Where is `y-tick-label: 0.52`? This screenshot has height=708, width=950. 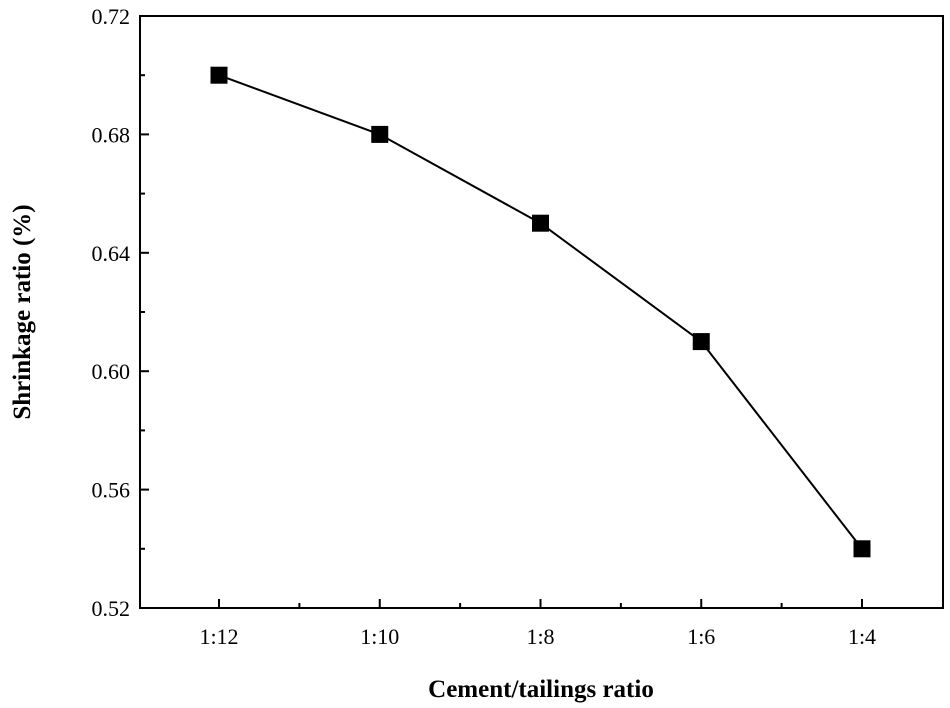
y-tick-label: 0.52 is located at coordinates (111, 608).